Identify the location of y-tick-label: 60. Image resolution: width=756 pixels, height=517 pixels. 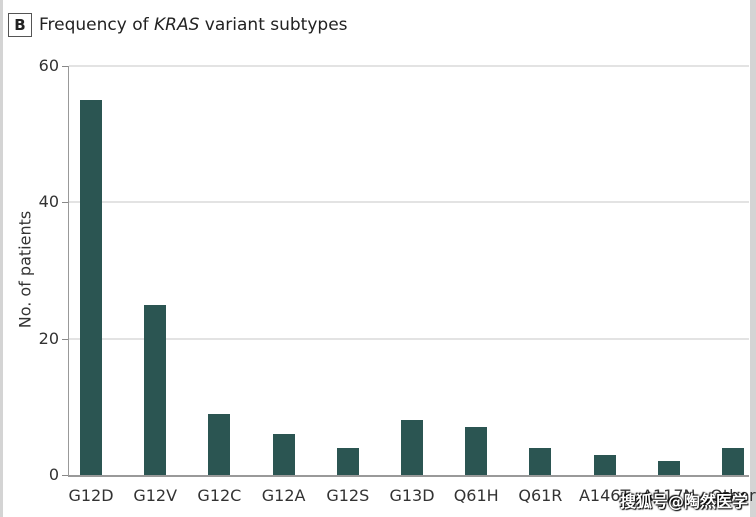
(48, 65).